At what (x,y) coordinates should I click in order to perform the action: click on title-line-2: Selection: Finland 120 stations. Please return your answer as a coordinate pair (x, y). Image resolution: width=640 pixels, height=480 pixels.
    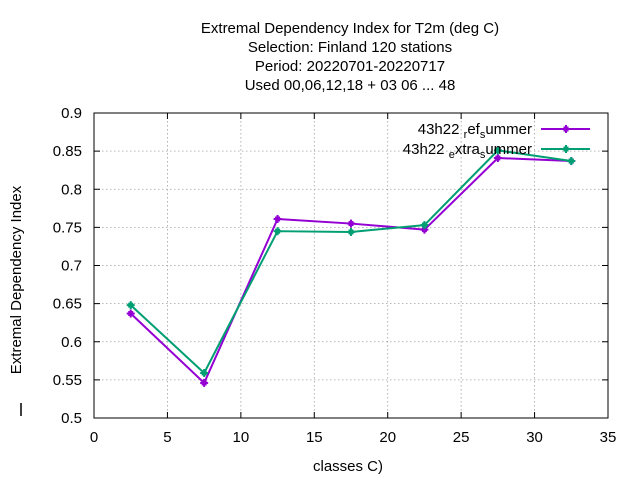
    Looking at the image, I should click on (350, 47).